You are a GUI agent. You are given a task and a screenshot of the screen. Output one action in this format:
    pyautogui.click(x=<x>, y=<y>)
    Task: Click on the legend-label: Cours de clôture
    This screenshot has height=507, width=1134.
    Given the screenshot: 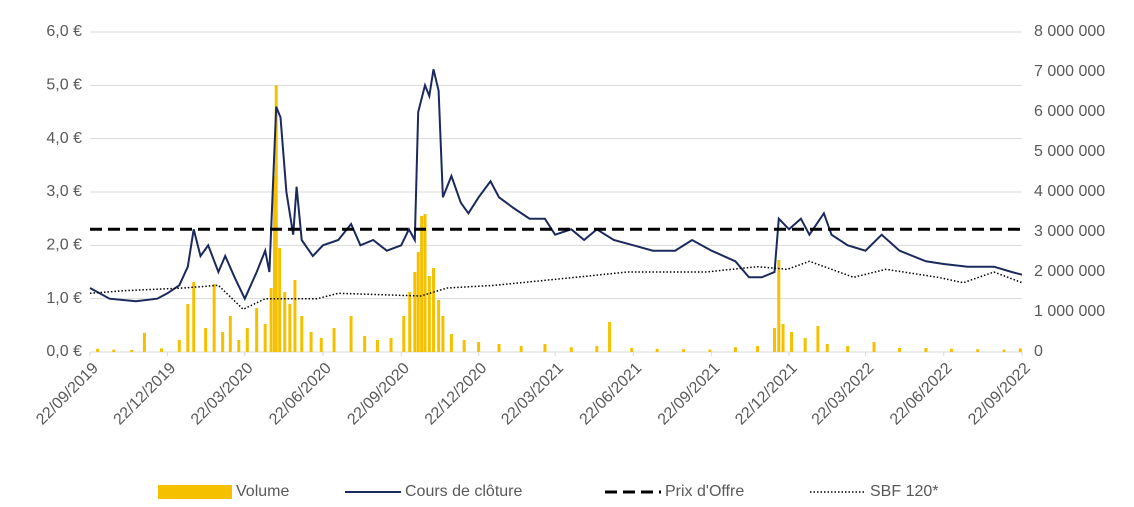 What is the action you would take?
    pyautogui.click(x=463, y=491)
    